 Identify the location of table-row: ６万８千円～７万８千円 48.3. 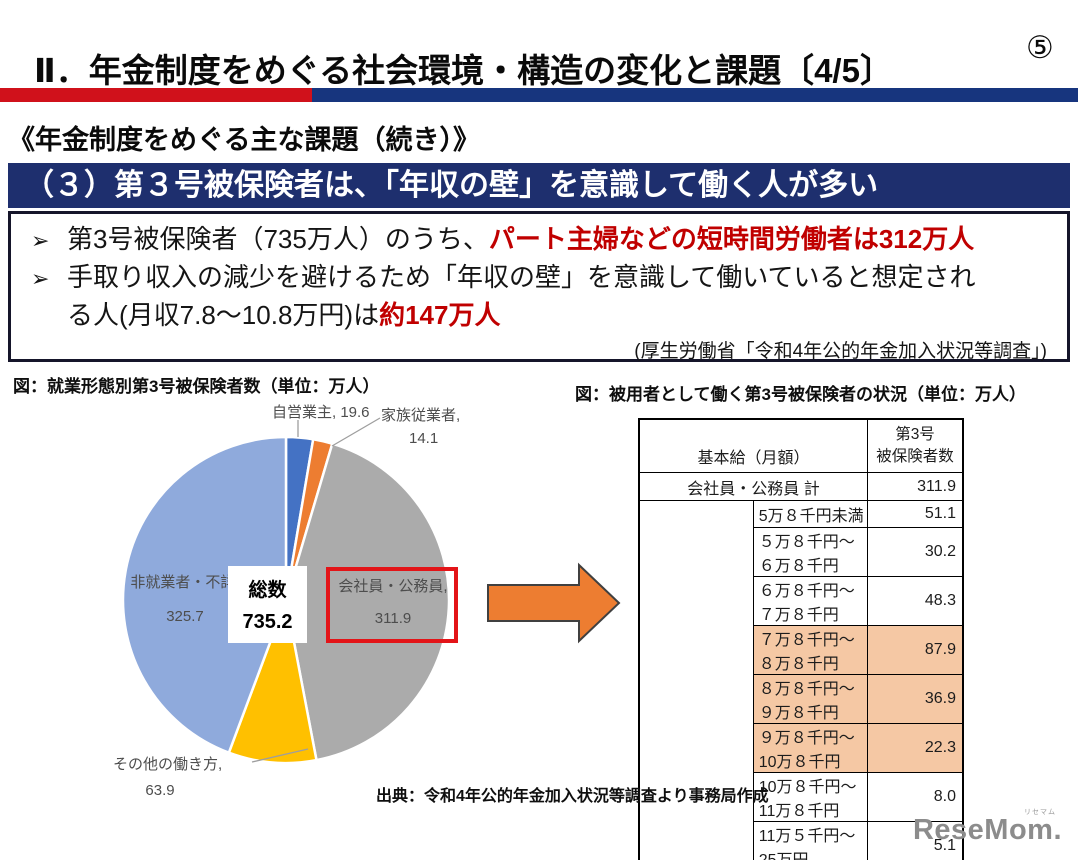
(801, 601).